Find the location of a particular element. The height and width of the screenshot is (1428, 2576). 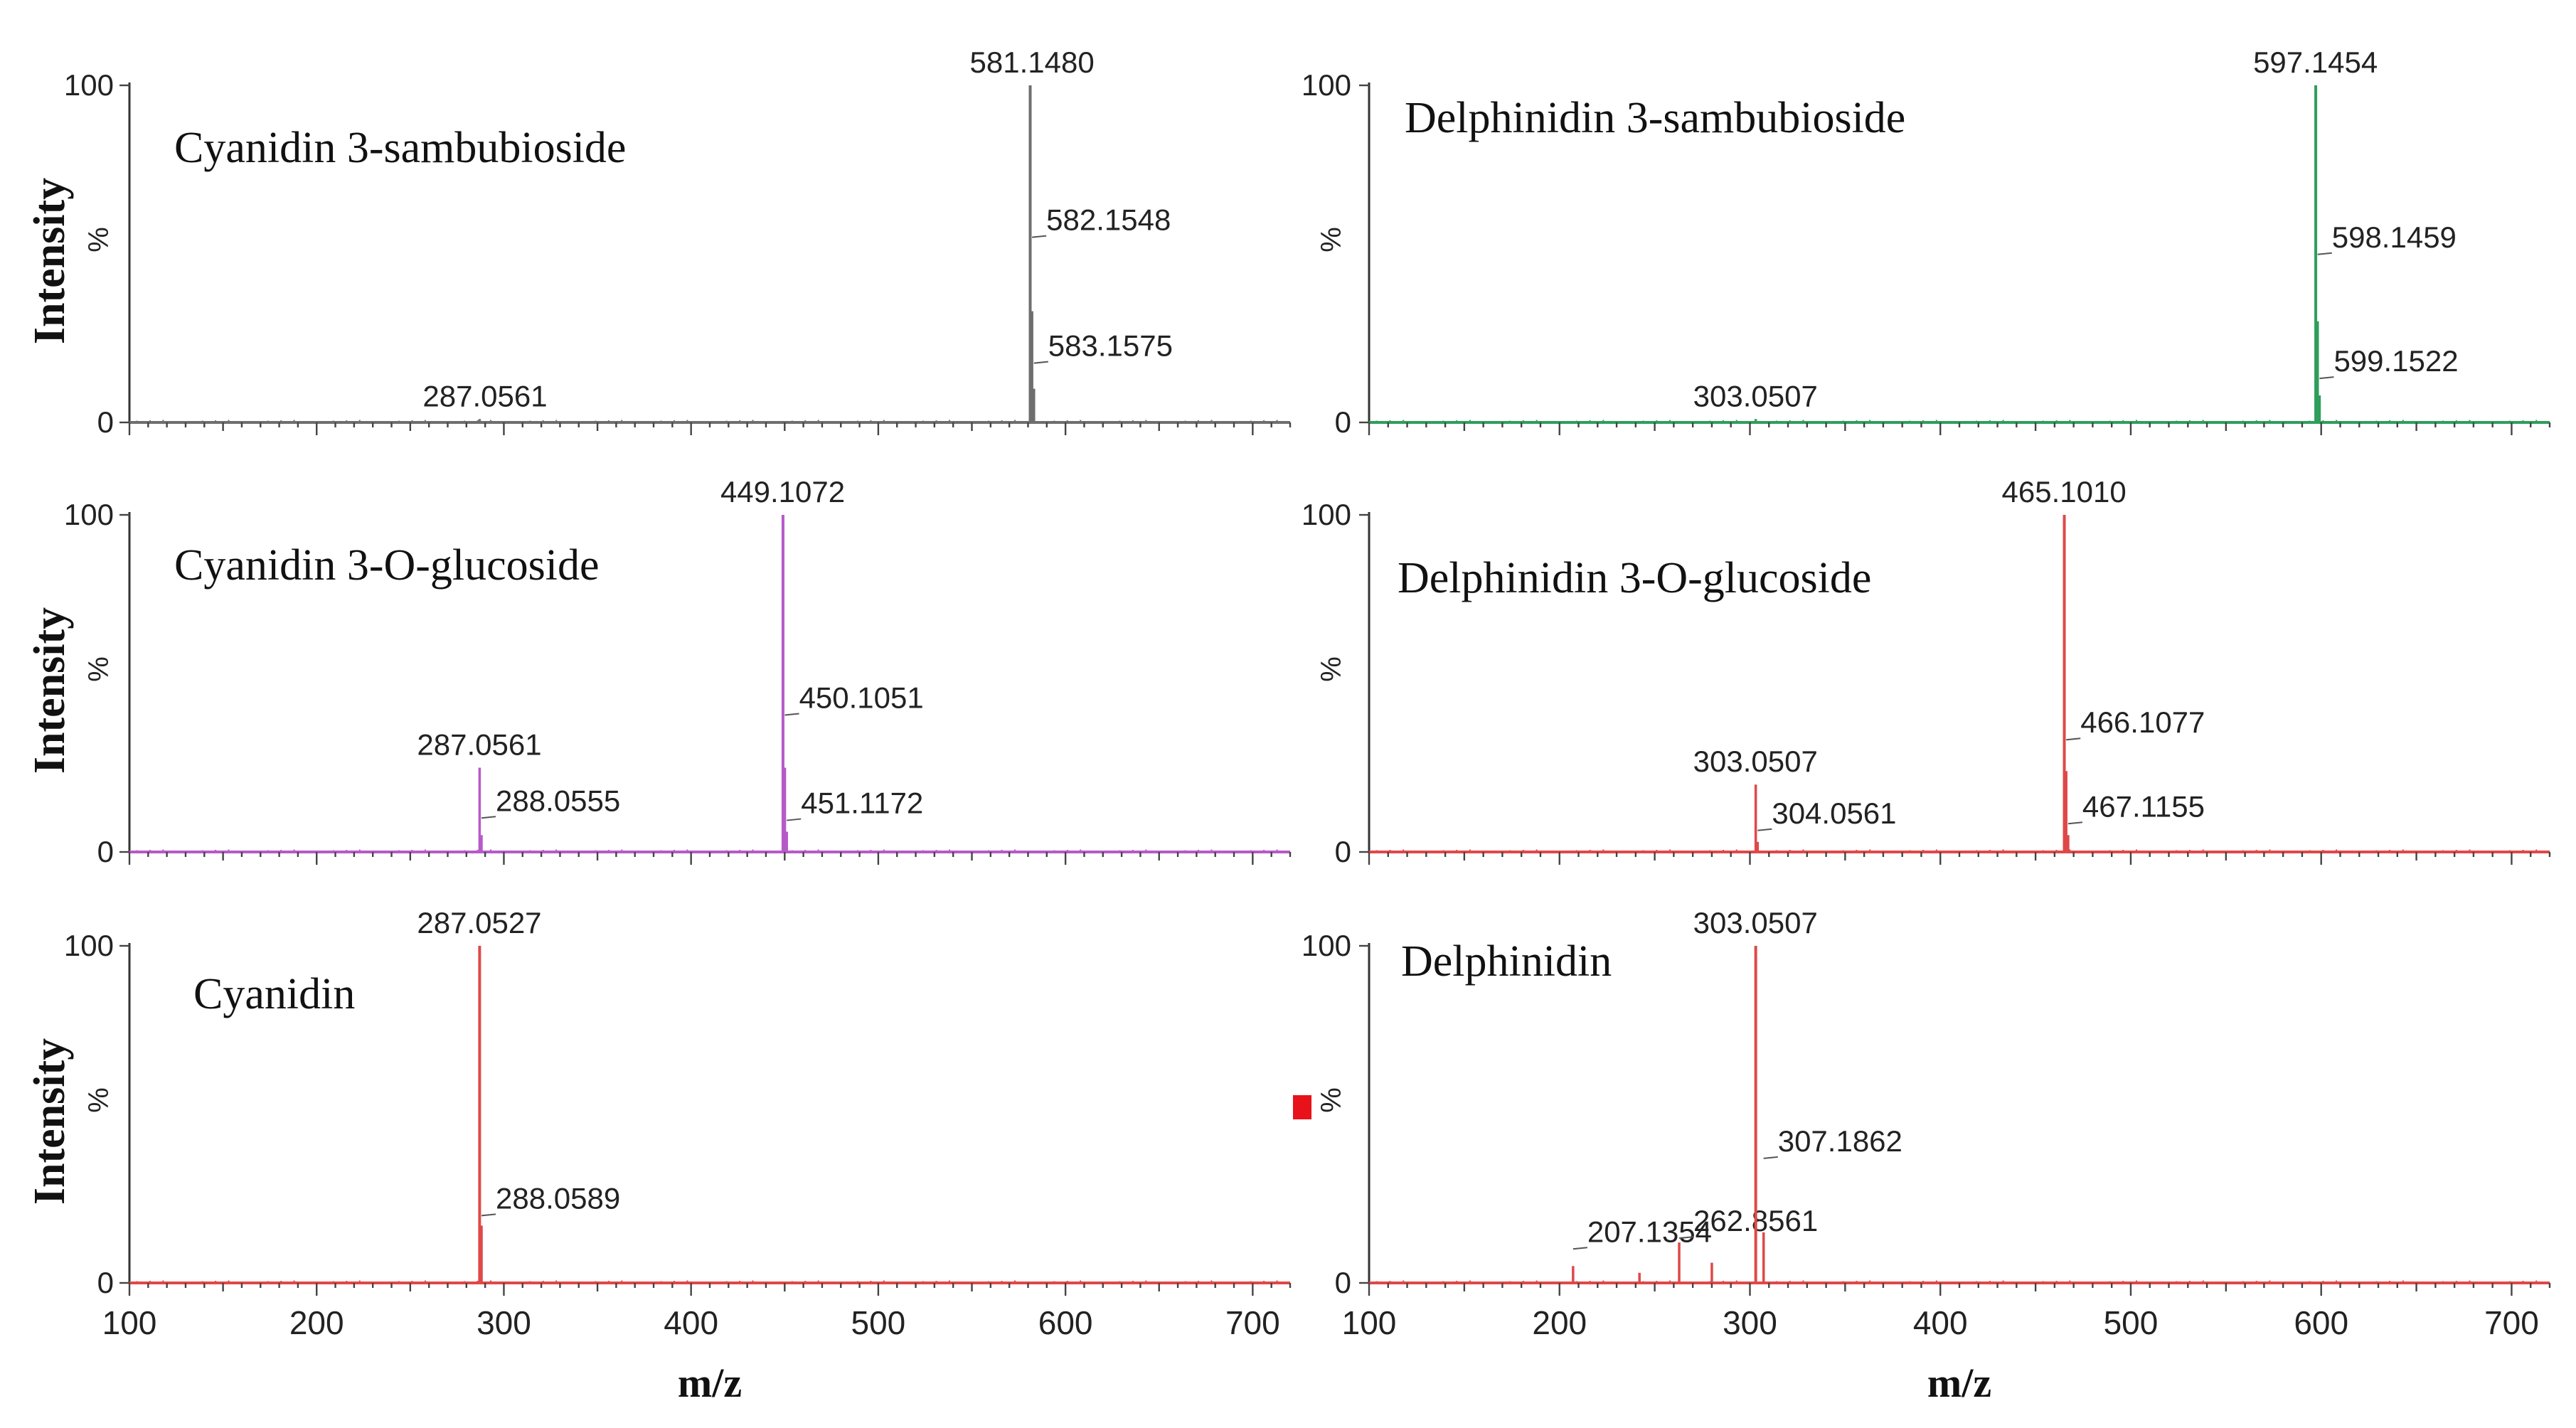

peak-label: 597.1454 is located at coordinates (2315, 62).